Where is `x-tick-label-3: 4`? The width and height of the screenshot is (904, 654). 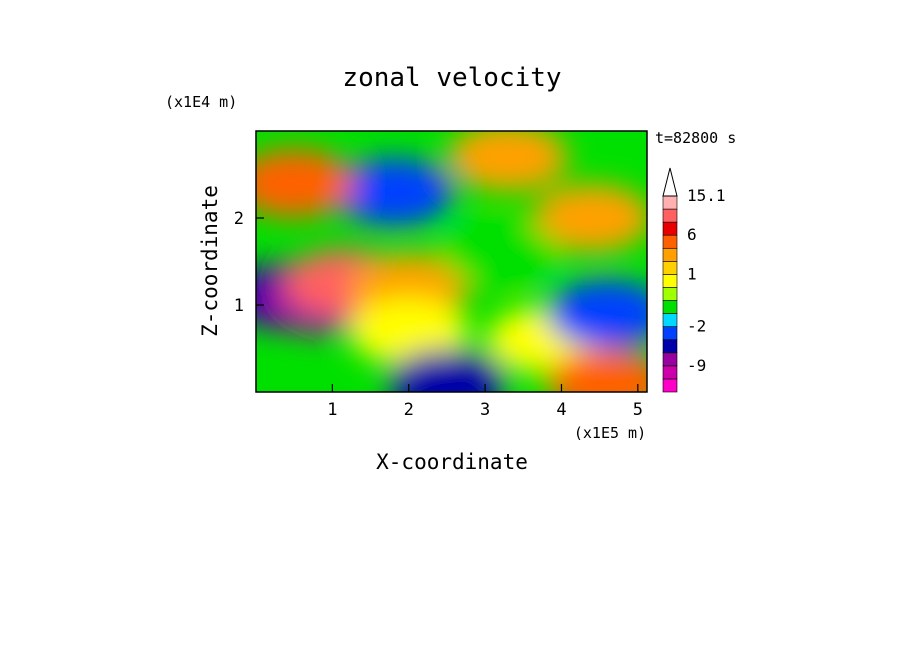
x-tick-label-3: 4 is located at coordinates (561, 410).